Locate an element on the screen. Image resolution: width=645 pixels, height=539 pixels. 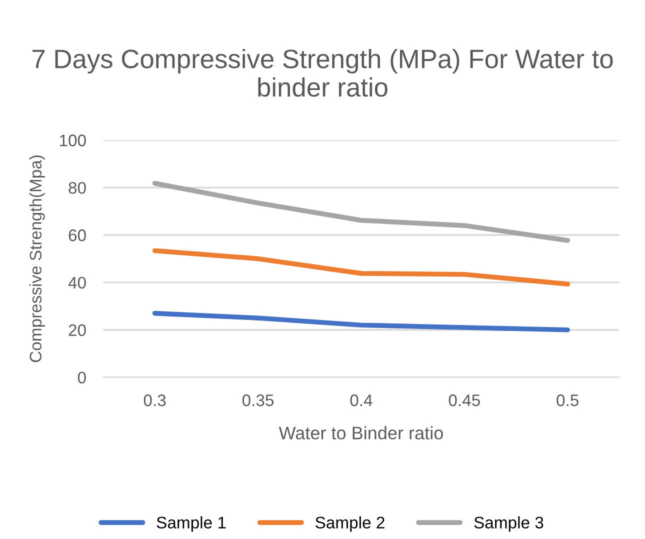
x-tick-label: 0.35 is located at coordinates (258, 400).